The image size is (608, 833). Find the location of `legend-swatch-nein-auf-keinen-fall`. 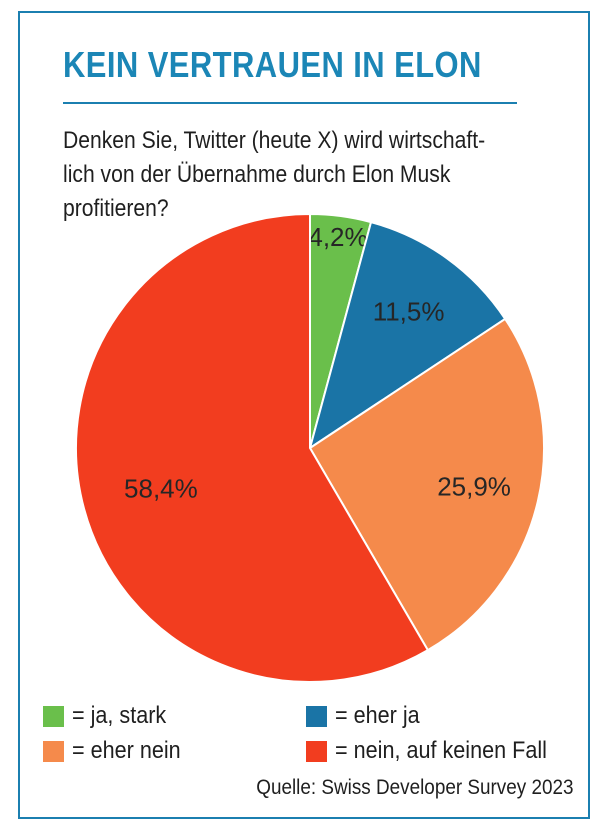

legend-swatch-nein-auf-keinen-fall is located at coordinates (316, 751).